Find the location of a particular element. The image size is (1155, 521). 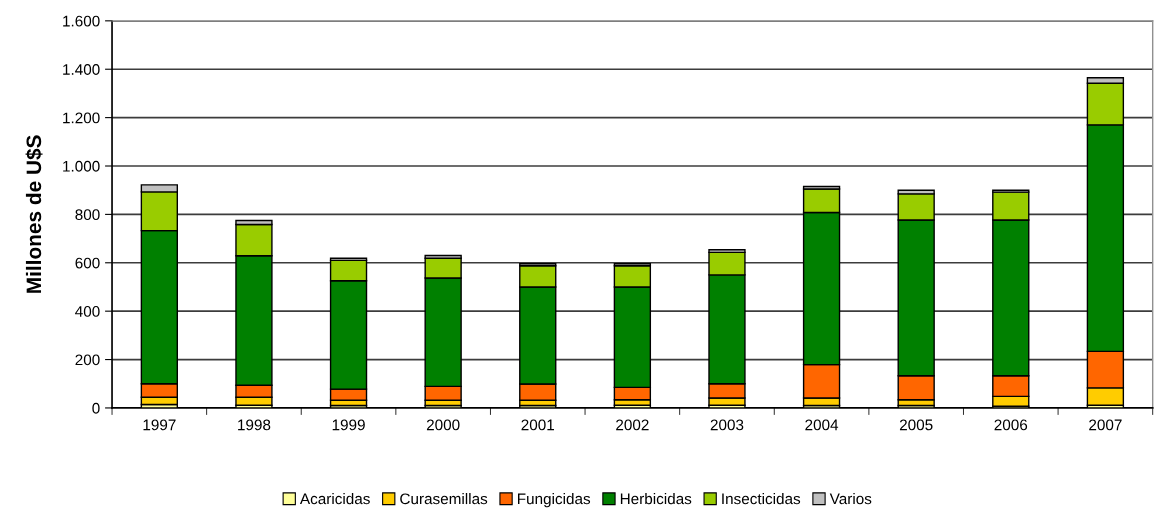

legend-label: Herbicidas is located at coordinates (656, 499).